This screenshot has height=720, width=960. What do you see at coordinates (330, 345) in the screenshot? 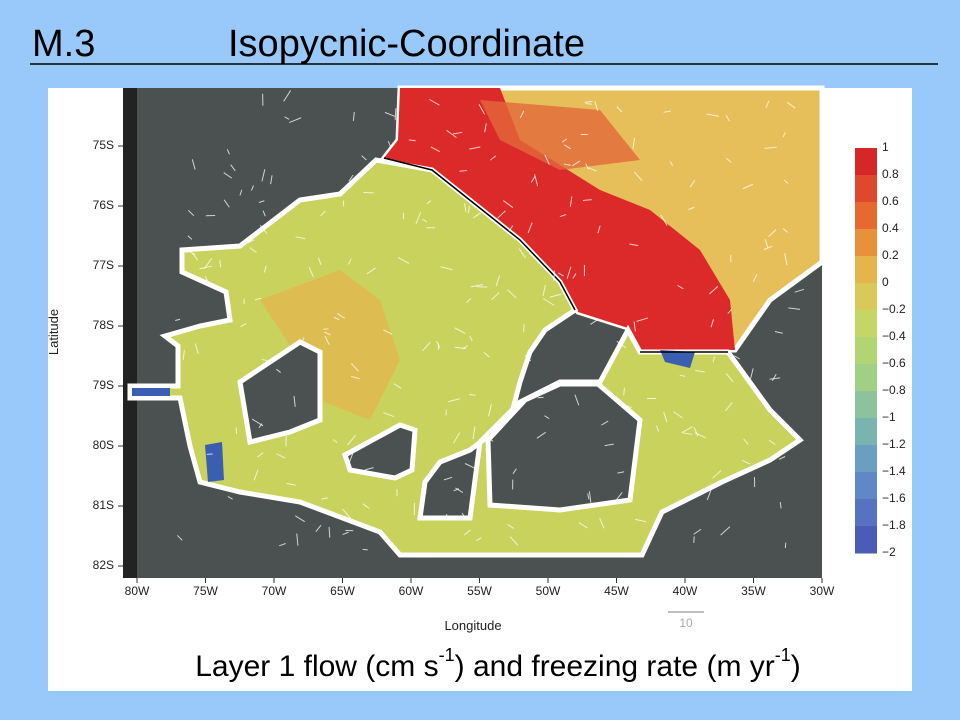
I see `orange-patch` at bounding box center [330, 345].